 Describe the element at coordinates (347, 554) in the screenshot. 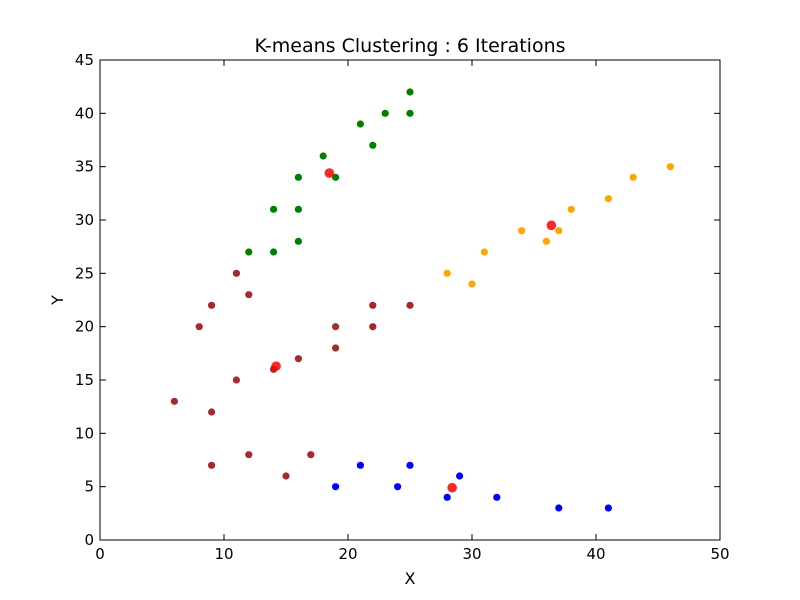

I see `x-tick-label: 20` at that location.